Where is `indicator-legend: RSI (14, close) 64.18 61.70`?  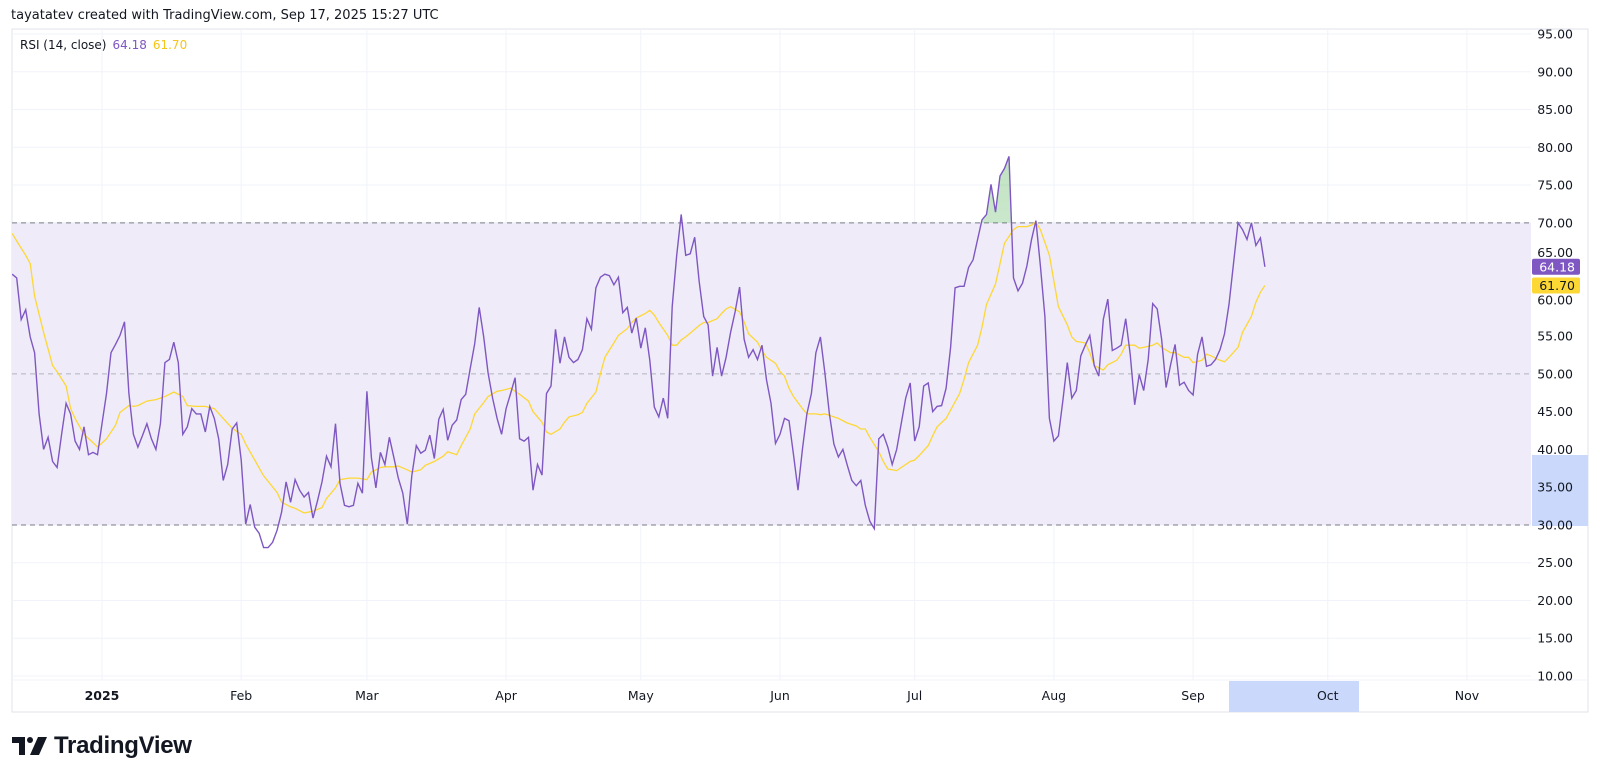
indicator-legend: RSI (14, close) 64.18 61.70 is located at coordinates (103, 45).